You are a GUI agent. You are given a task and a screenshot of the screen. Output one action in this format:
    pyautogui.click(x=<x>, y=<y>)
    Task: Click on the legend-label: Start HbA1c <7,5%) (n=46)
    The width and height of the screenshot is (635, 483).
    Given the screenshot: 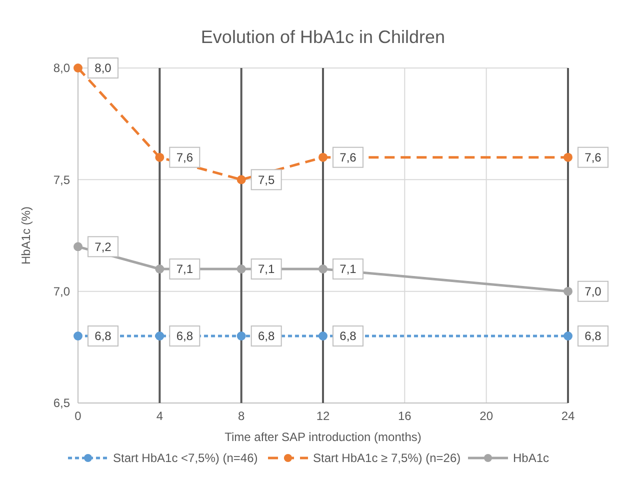 What is the action you would take?
    pyautogui.click(x=185, y=458)
    